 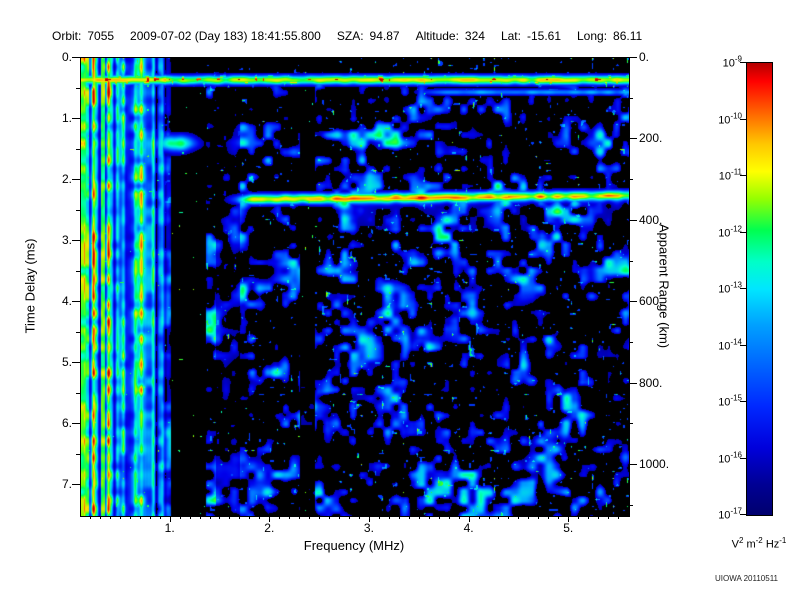 I want to click on colorbar-tick-label: 10-9, so click(x=732, y=62).